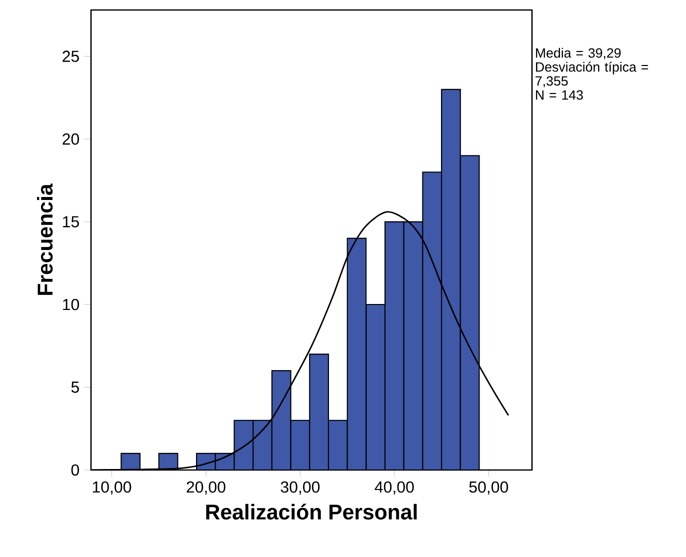 This screenshot has width=686, height=557. I want to click on x-tick-label: 40,00, so click(394, 488).